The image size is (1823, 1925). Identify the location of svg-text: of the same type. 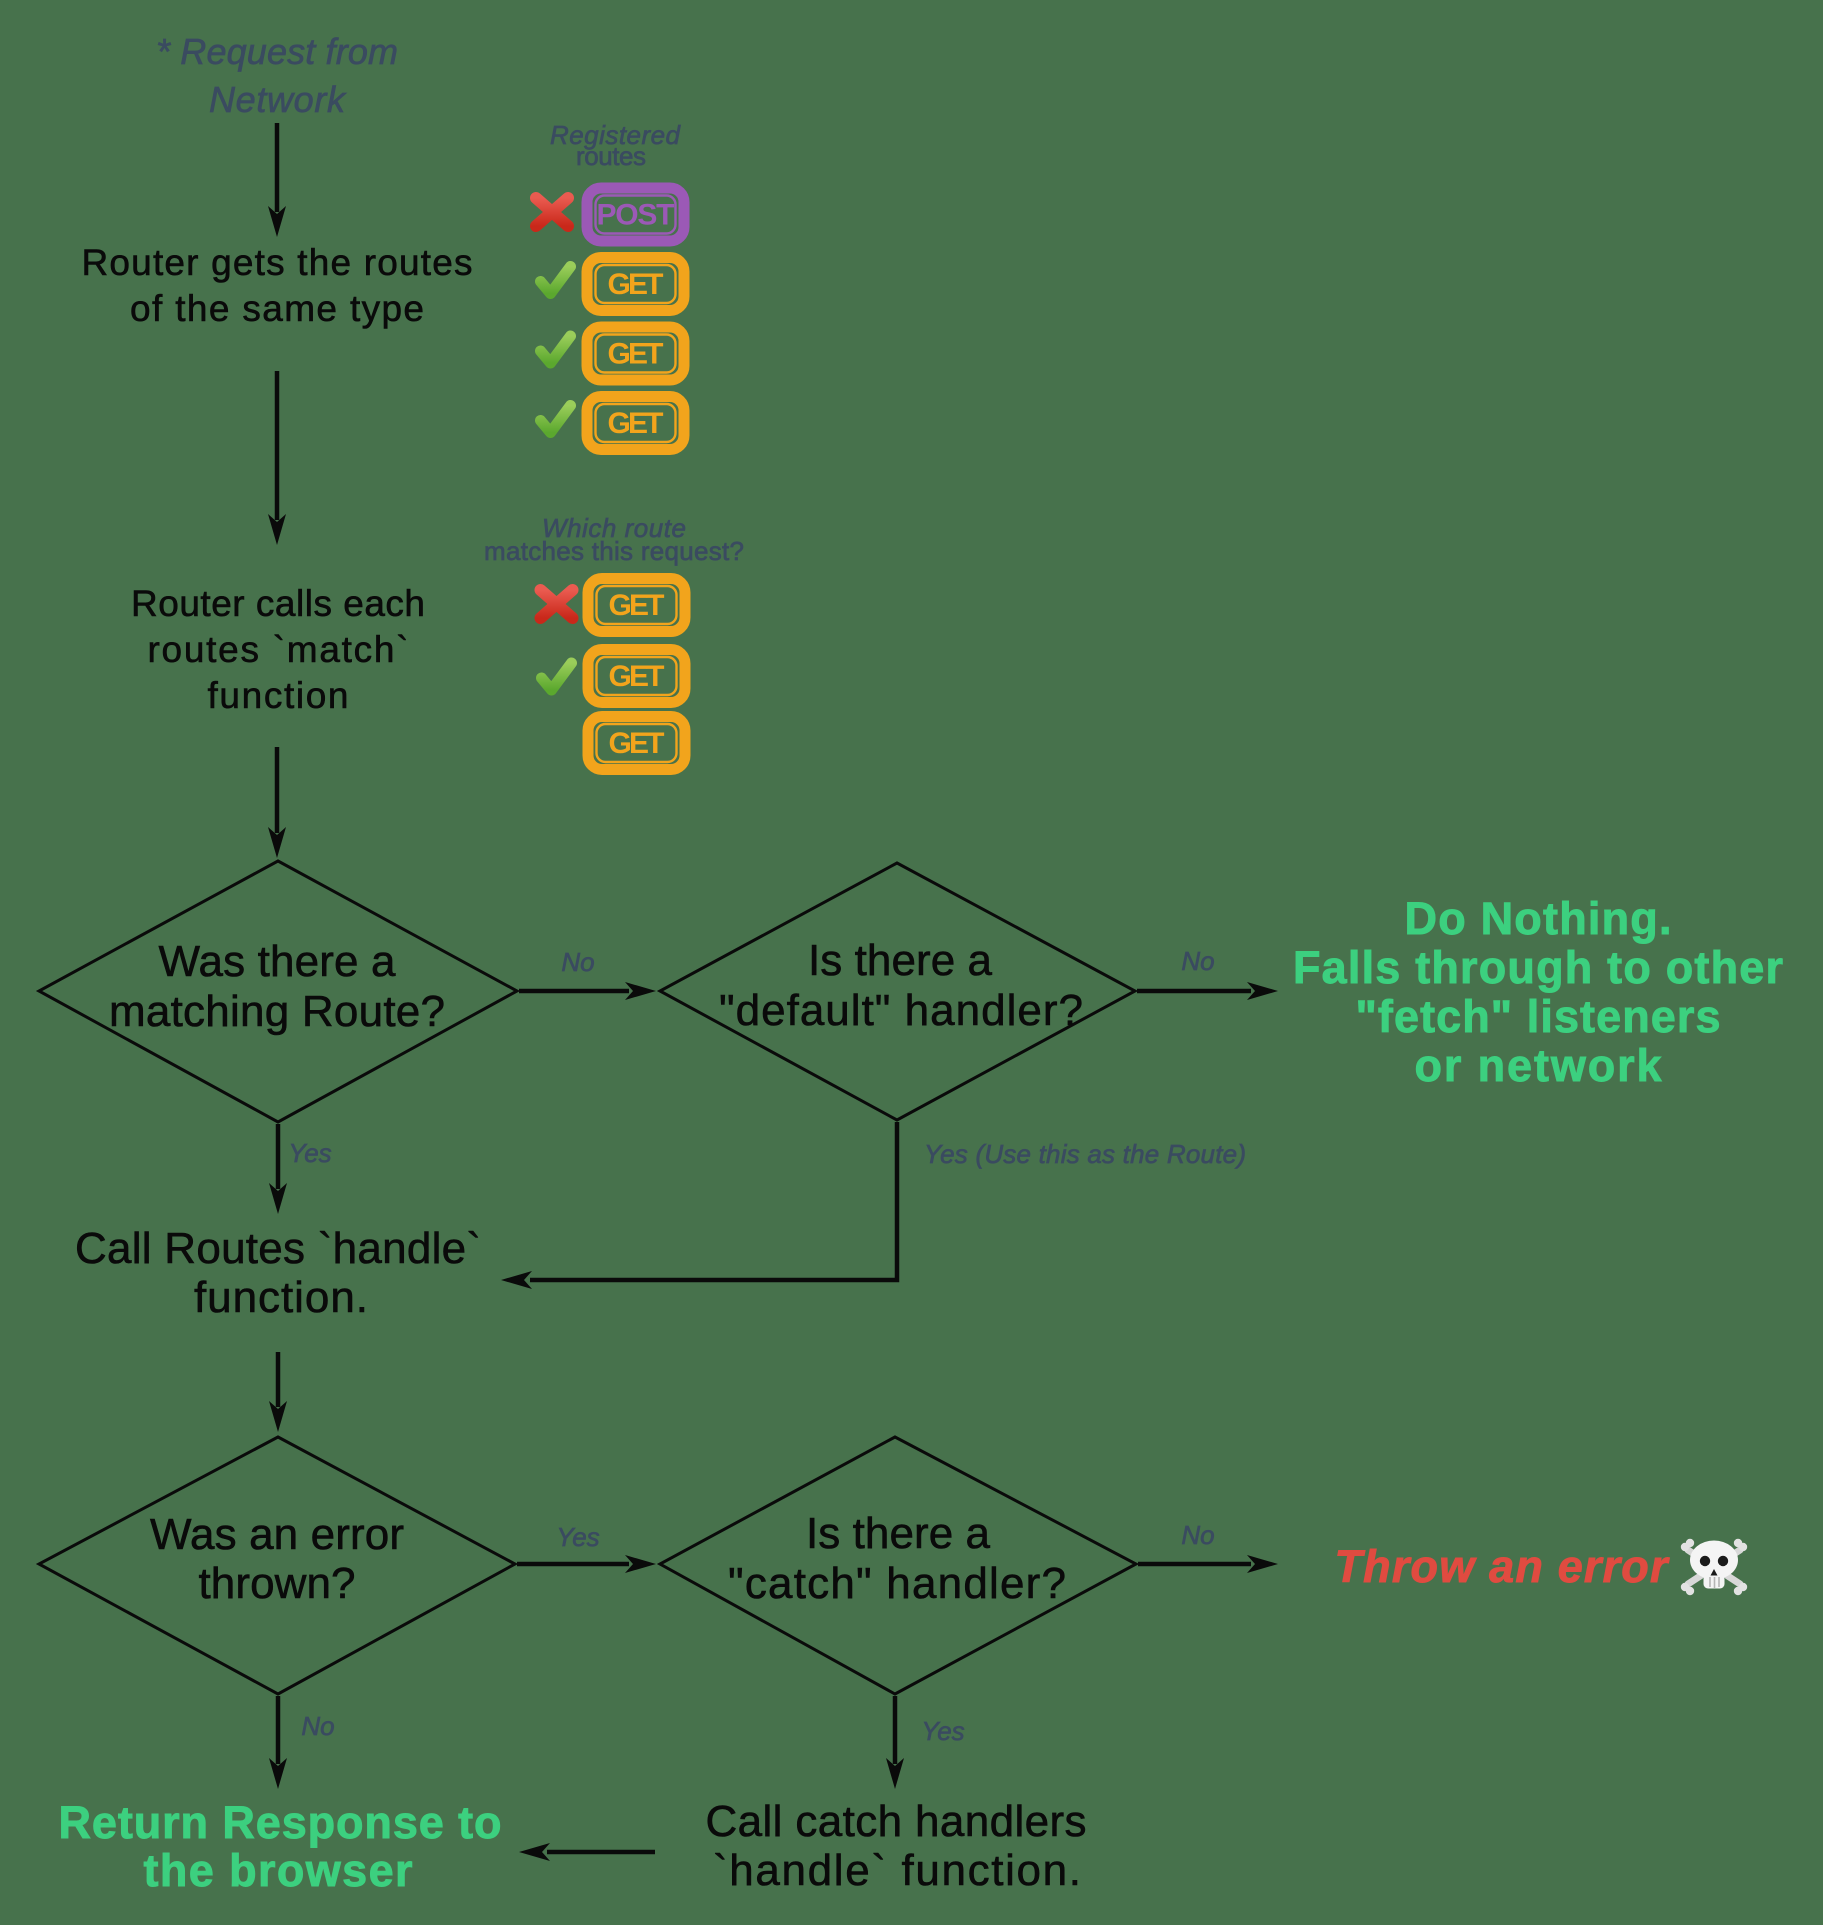
(277, 308).